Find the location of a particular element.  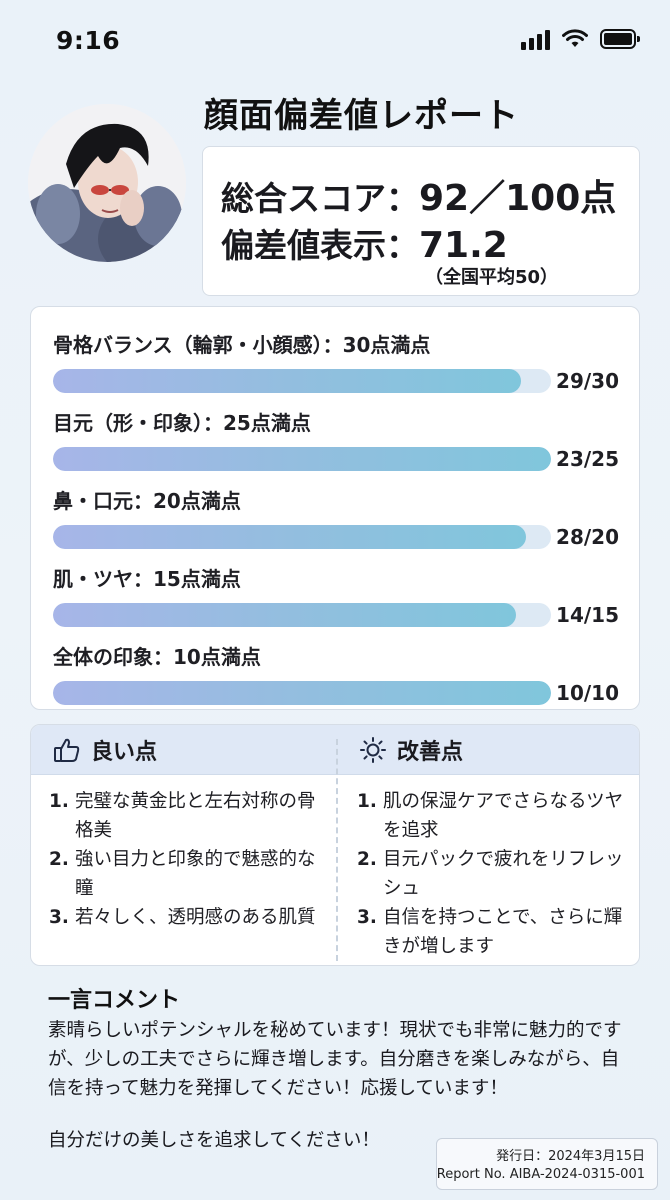

list-item-text: 強い目力と印象的で魅惑的な瞳 is located at coordinates (195, 874).